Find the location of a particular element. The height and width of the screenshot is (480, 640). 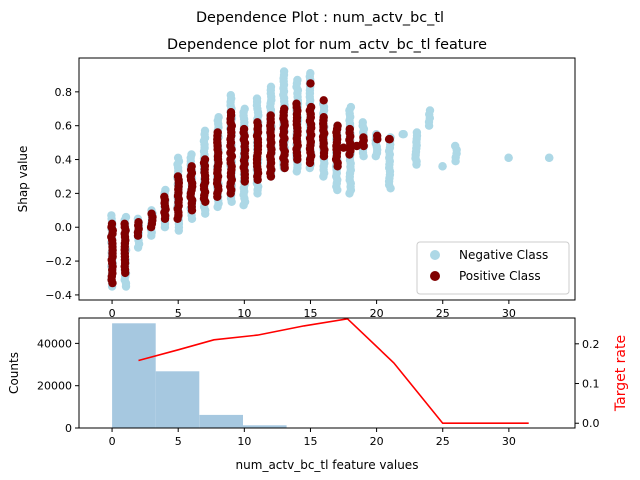

target-rate-line is located at coordinates (333, 370).